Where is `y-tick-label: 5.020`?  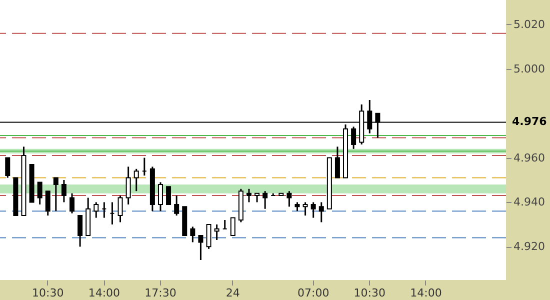 y-tick-label: 5.020 is located at coordinates (529, 24).